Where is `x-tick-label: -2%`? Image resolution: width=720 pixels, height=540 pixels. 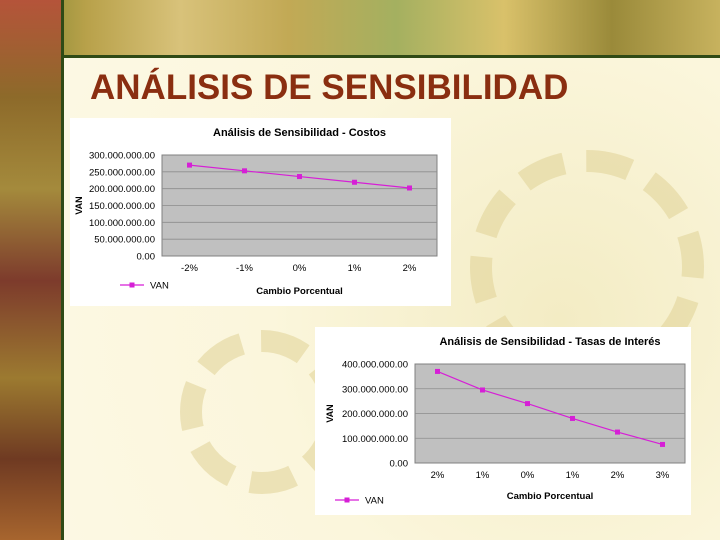
x-tick-label: -2% is located at coordinates (189, 268).